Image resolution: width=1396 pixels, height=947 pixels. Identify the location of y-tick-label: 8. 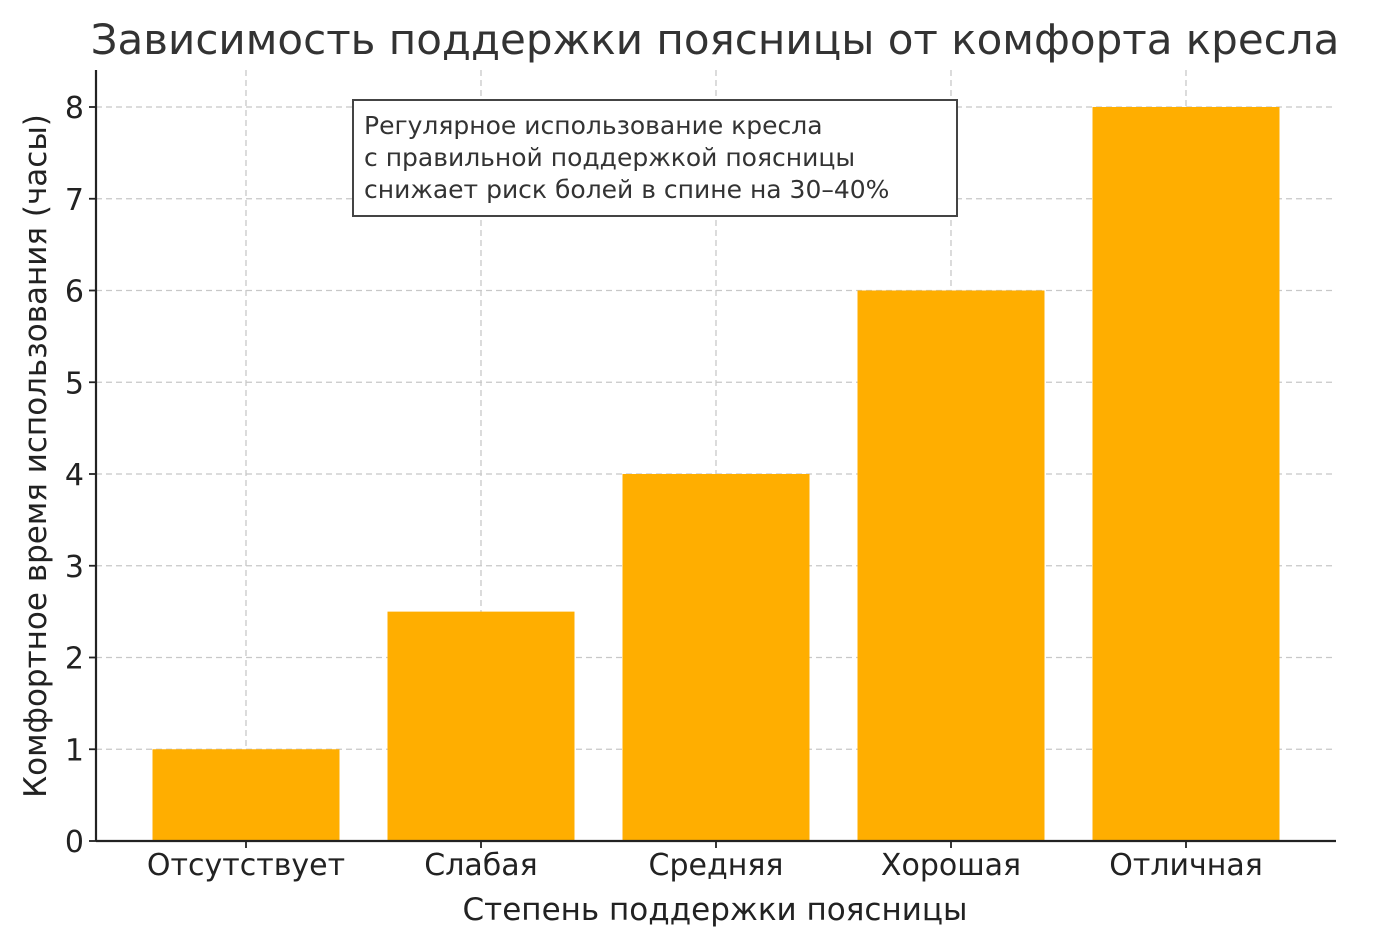
(74, 108).